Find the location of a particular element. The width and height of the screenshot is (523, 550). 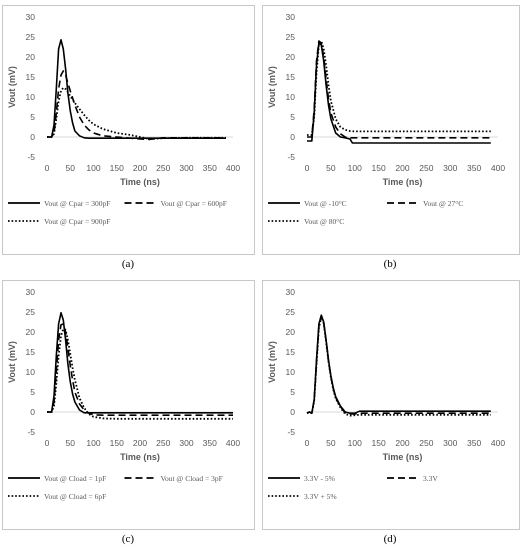

p2-series-dotted-line is located at coordinates (140, 373).